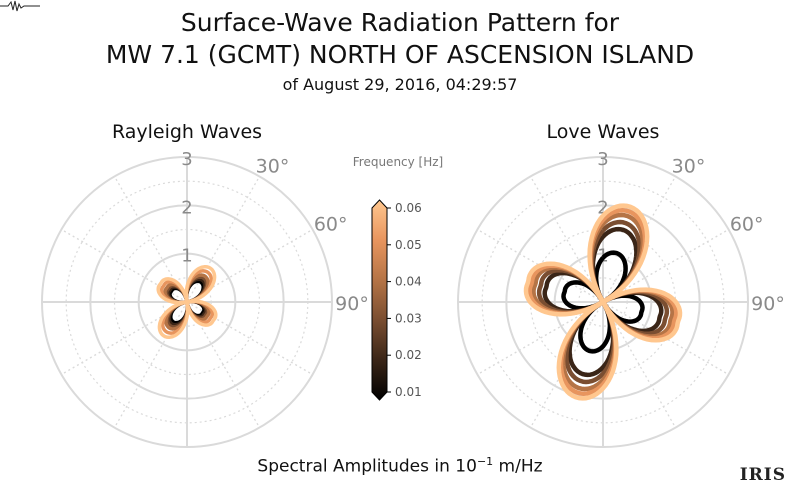 The width and height of the screenshot is (800, 493). I want to click on x-axis-label-prefix: Spectral Amplitudes in, so click(356, 466).